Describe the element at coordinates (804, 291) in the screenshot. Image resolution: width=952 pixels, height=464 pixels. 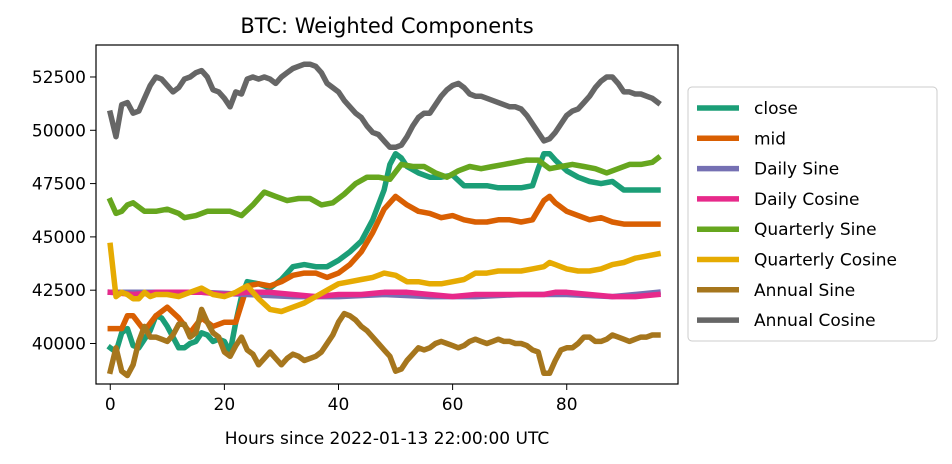
I see `legend-label: Annual Sine` at that location.